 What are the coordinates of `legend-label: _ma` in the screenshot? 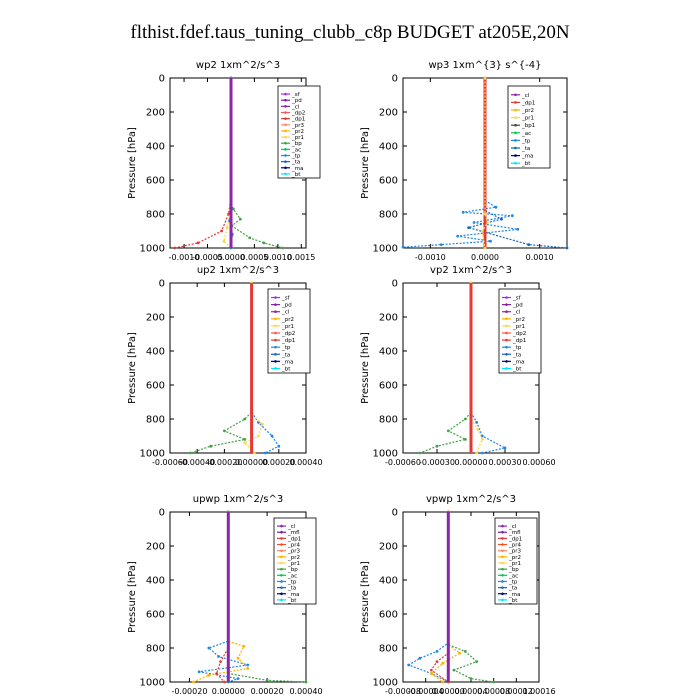 It's located at (287, 362).